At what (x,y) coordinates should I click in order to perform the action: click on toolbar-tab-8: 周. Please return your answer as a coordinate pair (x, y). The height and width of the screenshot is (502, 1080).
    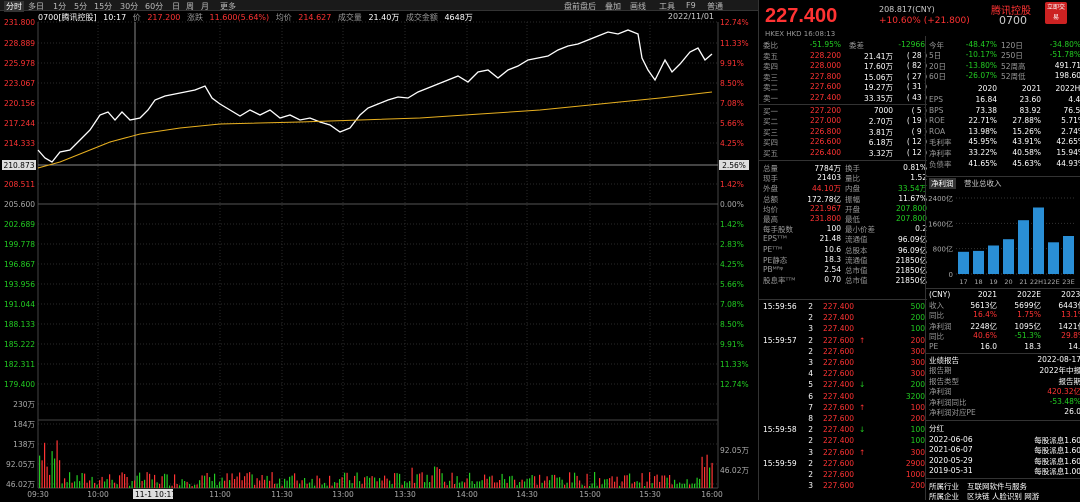
    Looking at the image, I should click on (190, 6).